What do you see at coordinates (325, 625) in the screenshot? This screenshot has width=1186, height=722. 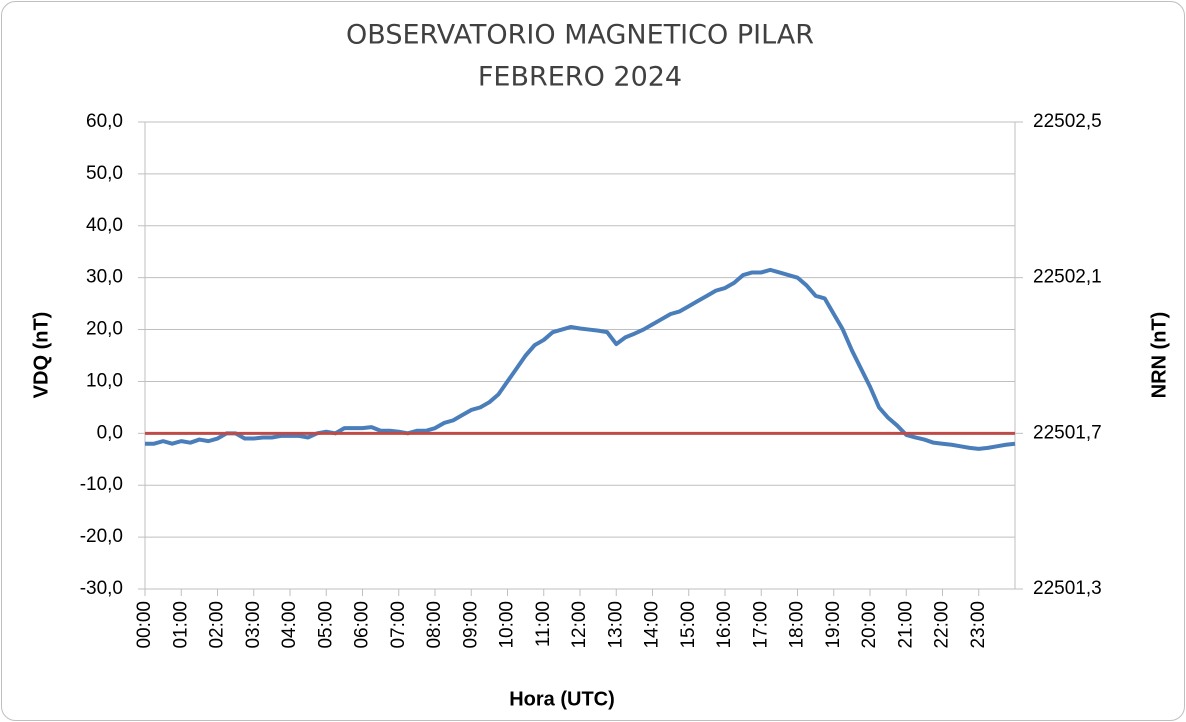 I see `x-tick-label: 05:00` at bounding box center [325, 625].